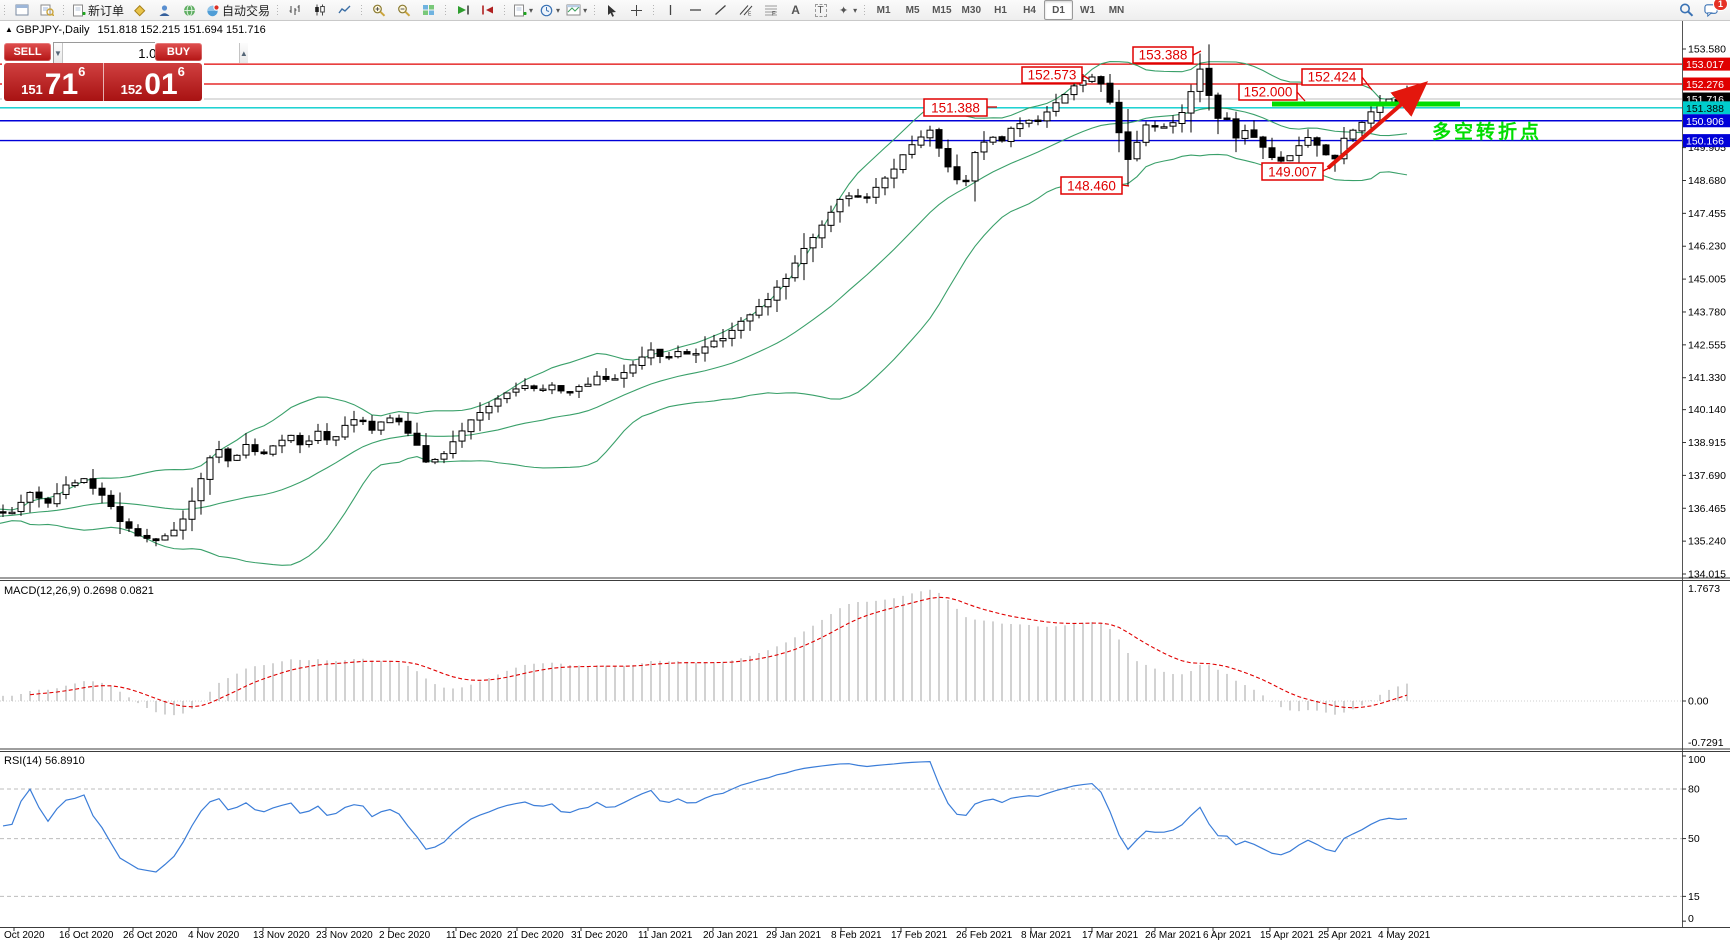  Describe the element at coordinates (294, 10) in the screenshot. I see `bar-chart-button` at that location.